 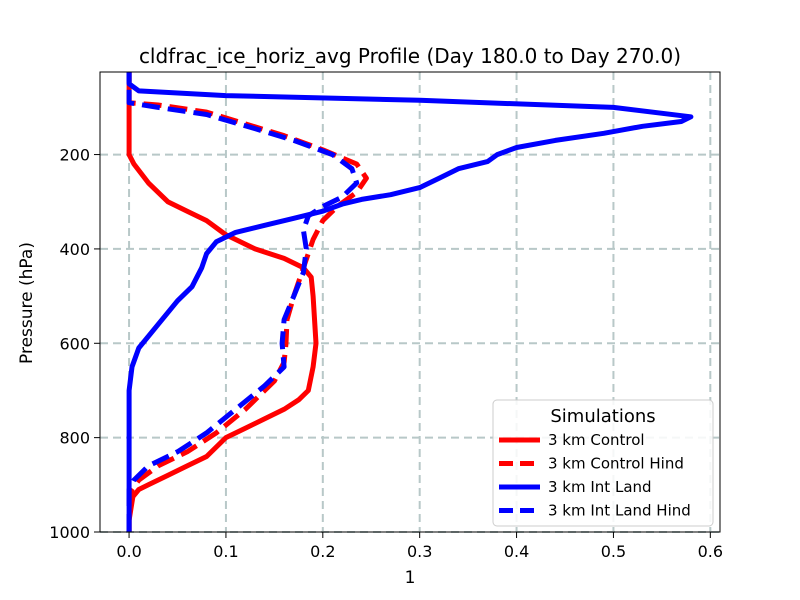 I want to click on legend-label-0: 3 km Control, so click(x=596, y=440).